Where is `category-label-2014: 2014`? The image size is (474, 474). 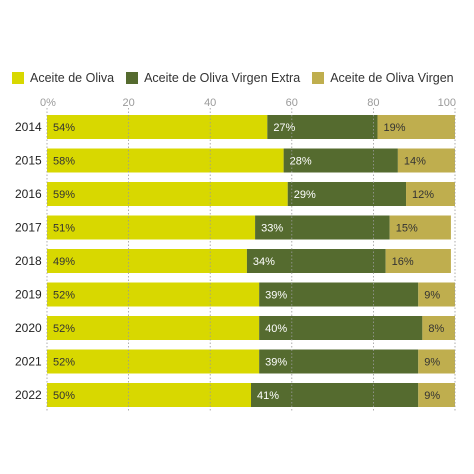
category-label-2014: 2014 is located at coordinates (28, 127).